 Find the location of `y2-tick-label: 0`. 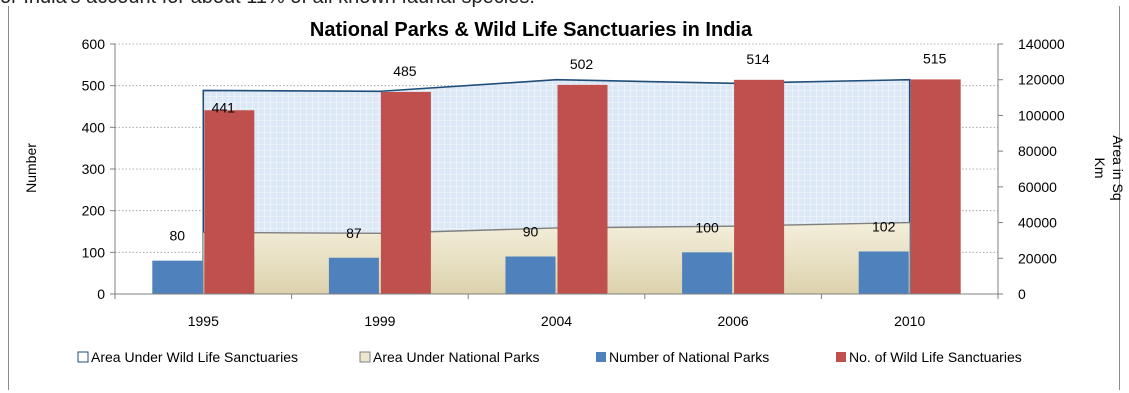

y2-tick-label: 0 is located at coordinates (1022, 294).